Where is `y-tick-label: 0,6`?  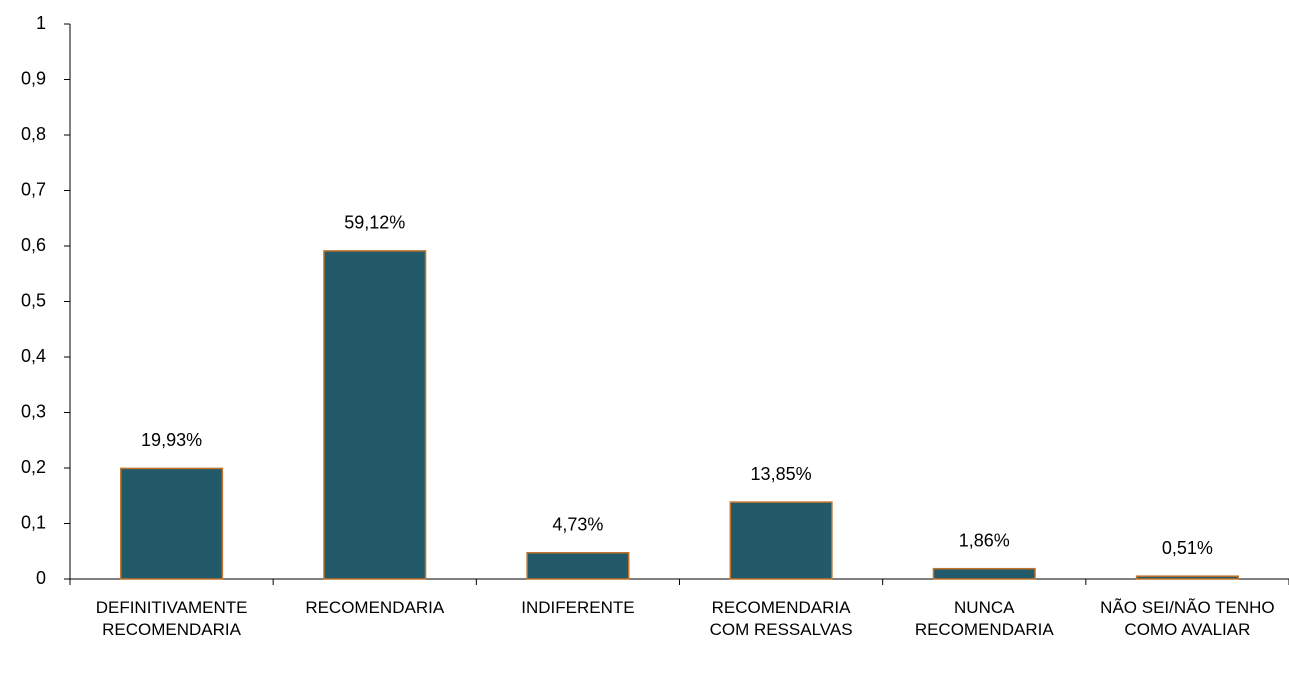 y-tick-label: 0,6 is located at coordinates (33, 245).